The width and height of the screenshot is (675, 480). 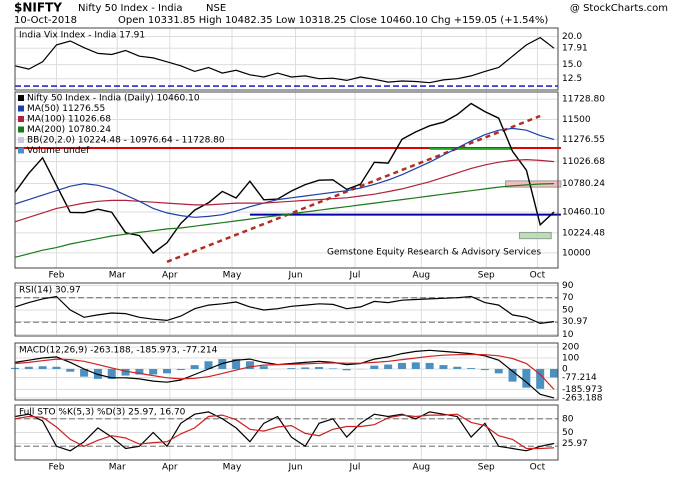 What do you see at coordinates (535, 235) in the screenshot?
I see `zone-box` at bounding box center [535, 235].